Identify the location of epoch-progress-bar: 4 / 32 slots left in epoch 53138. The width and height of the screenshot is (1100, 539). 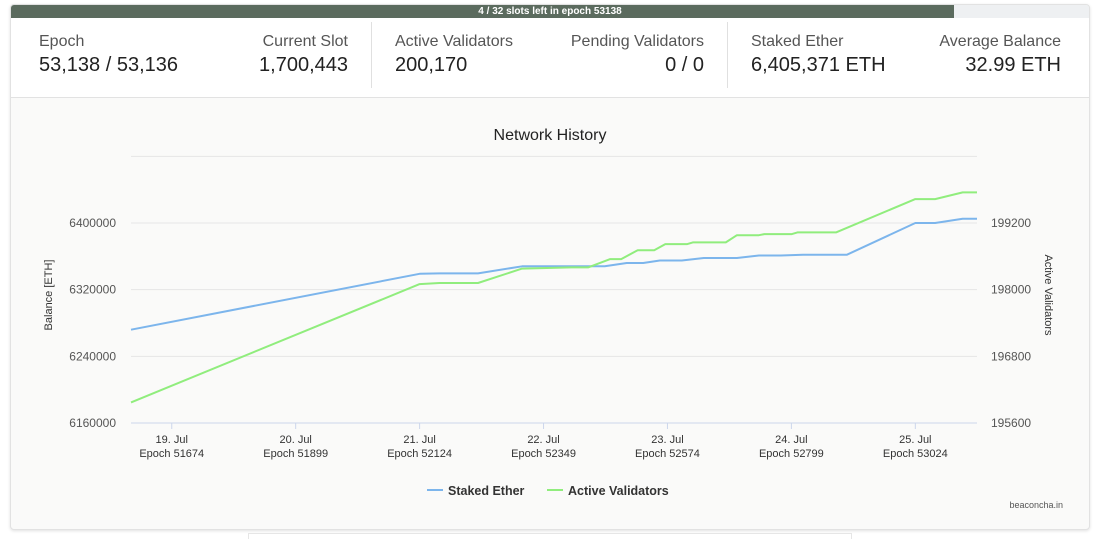
(550, 11).